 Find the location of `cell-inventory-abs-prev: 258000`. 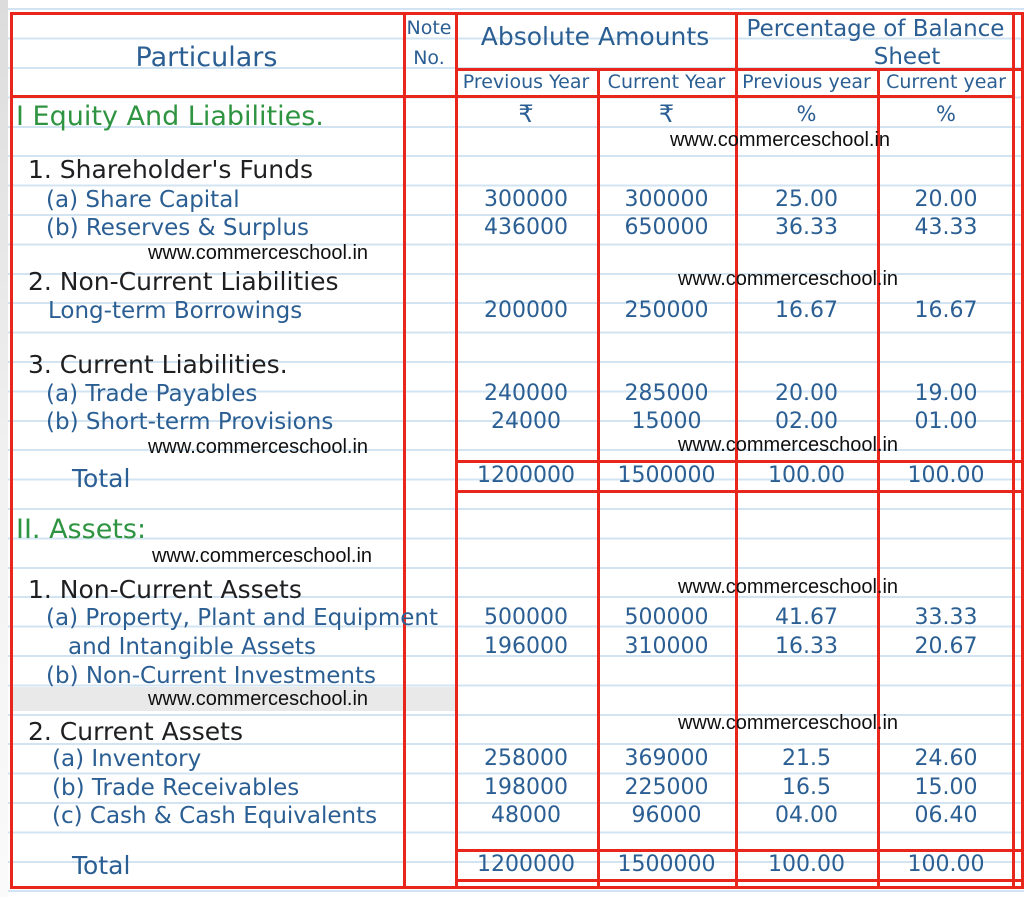

cell-inventory-abs-prev: 258000 is located at coordinates (526, 758).